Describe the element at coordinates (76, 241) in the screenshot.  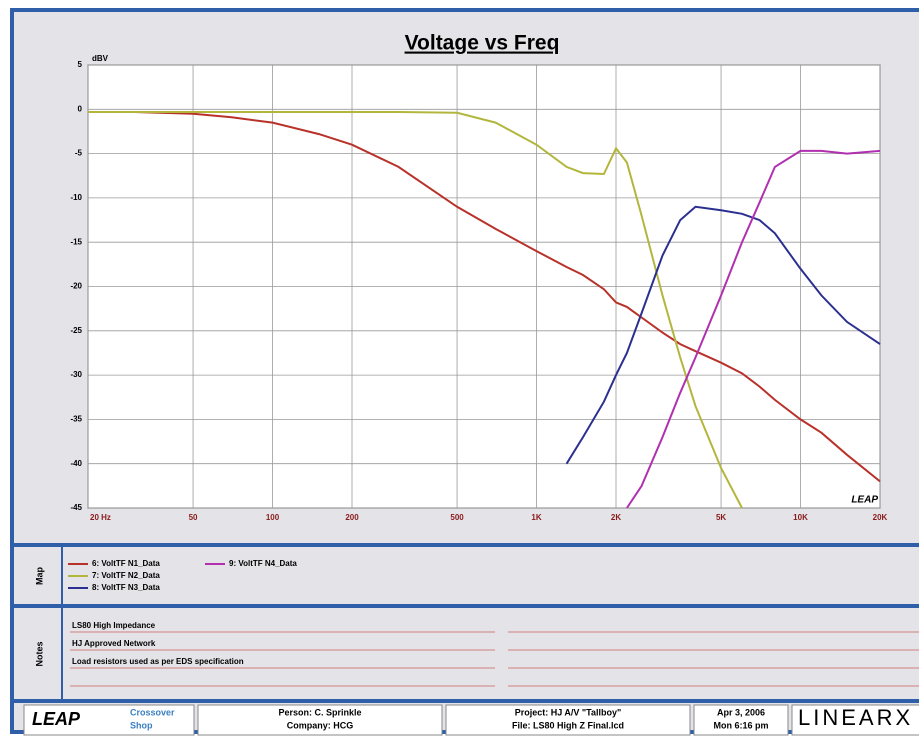
I see `y-tick-label: -15` at that location.